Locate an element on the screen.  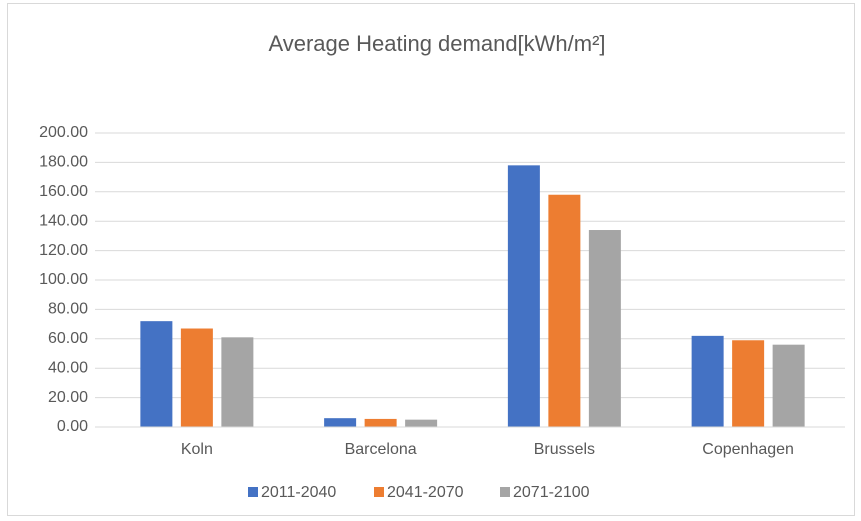
y-tick-label: 200.00 is located at coordinates (63, 132).